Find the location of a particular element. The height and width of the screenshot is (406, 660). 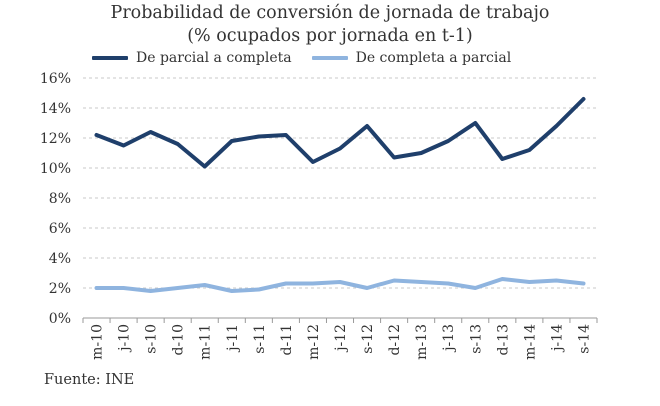

x-tick-label-d-13: d-13 is located at coordinates (503, 340).